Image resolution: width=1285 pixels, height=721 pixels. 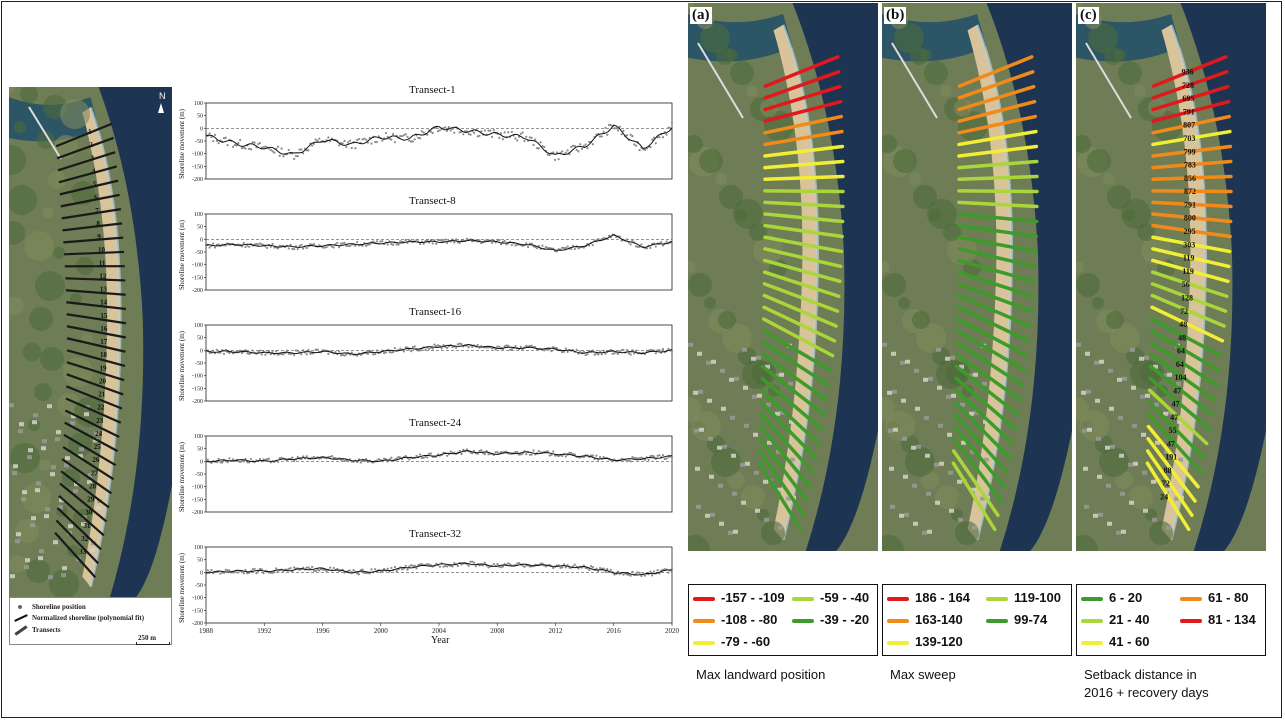 I want to click on y-tick-label: -150, so click(x=197, y=278).